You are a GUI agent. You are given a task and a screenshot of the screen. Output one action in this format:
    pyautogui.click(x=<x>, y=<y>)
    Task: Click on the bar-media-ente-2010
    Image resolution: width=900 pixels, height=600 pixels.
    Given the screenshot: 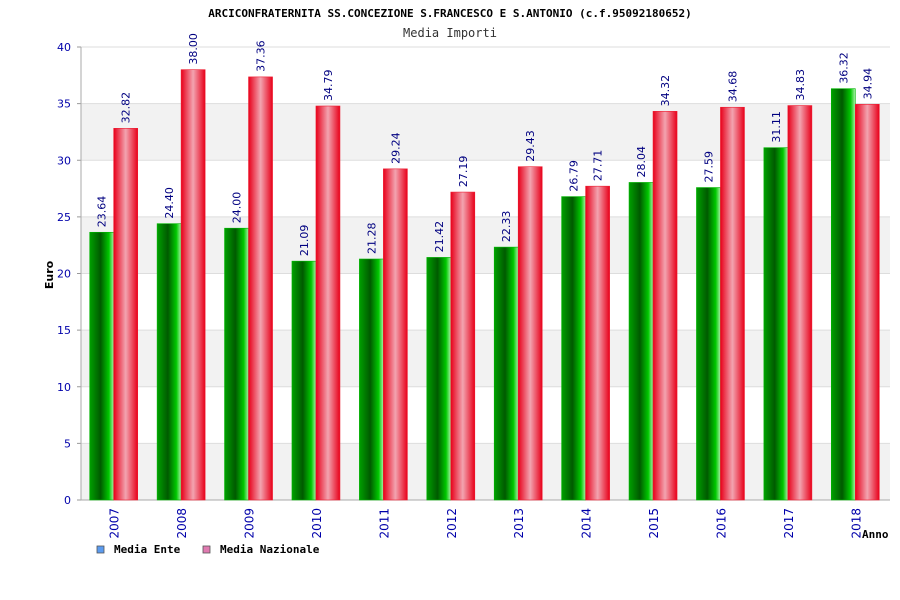 What is the action you would take?
    pyautogui.click(x=304, y=380)
    